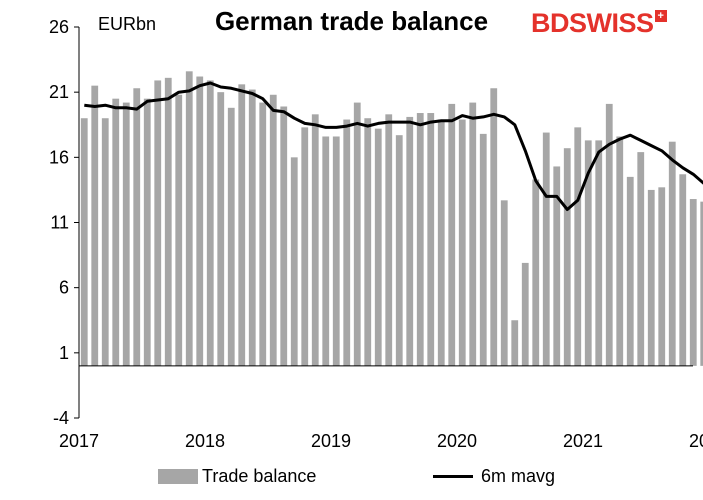 The image size is (703, 500). I want to click on legend-item-trade-balance: Trade balance, so click(237, 476).